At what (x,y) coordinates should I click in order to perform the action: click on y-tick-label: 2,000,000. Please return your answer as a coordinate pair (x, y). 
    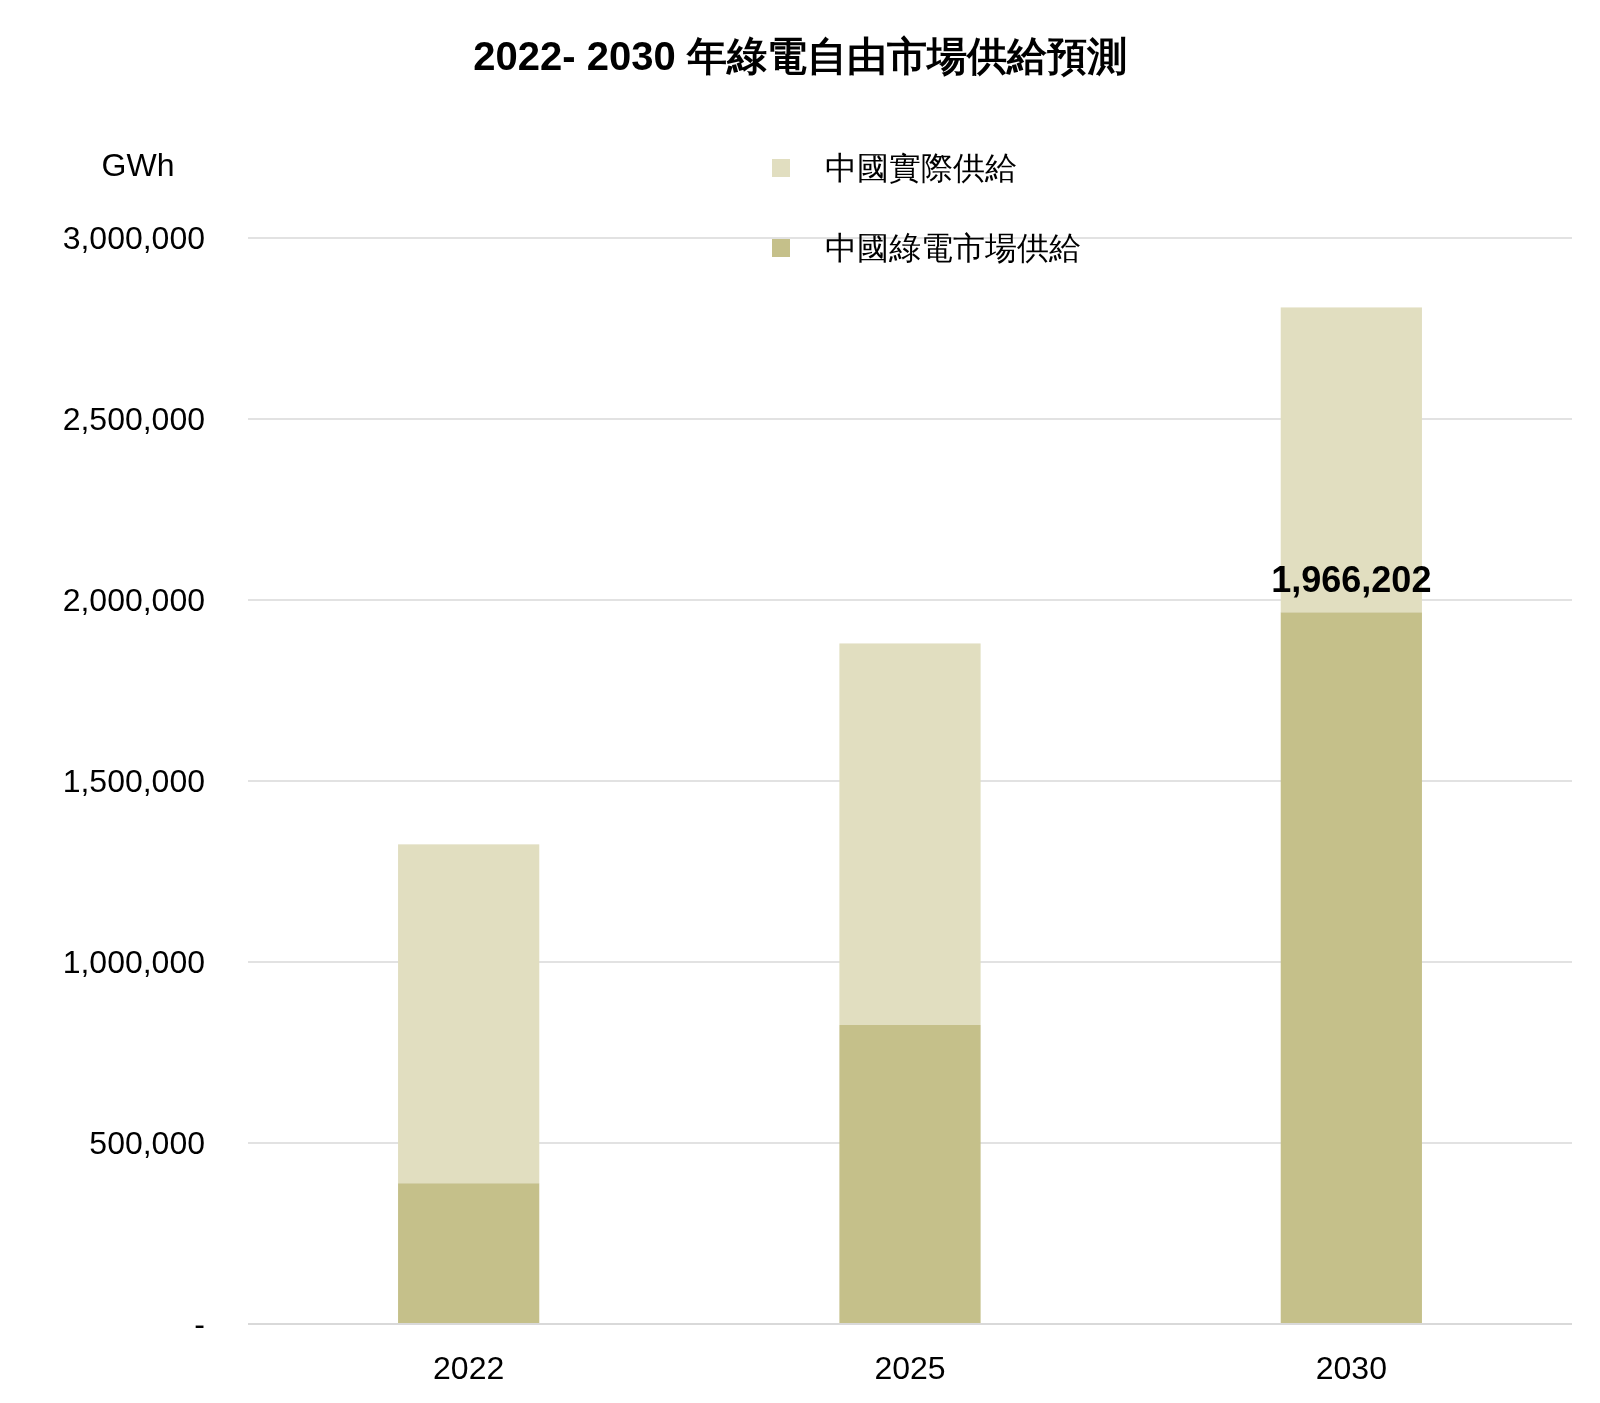
    Looking at the image, I should click on (133, 600).